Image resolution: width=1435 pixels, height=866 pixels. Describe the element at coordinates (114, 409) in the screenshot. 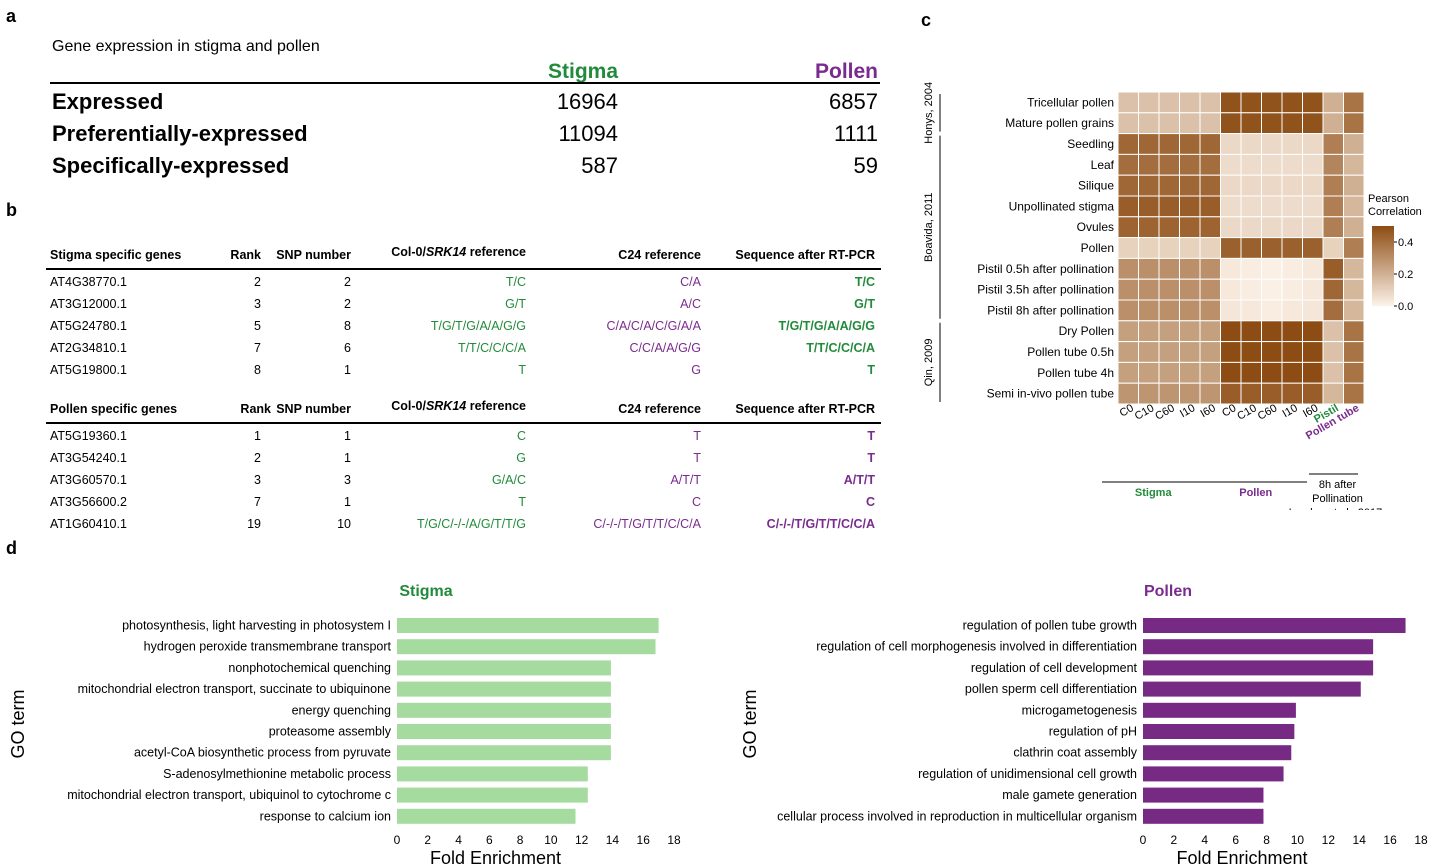

I see `header-gene: Pollen specific genes` at that location.